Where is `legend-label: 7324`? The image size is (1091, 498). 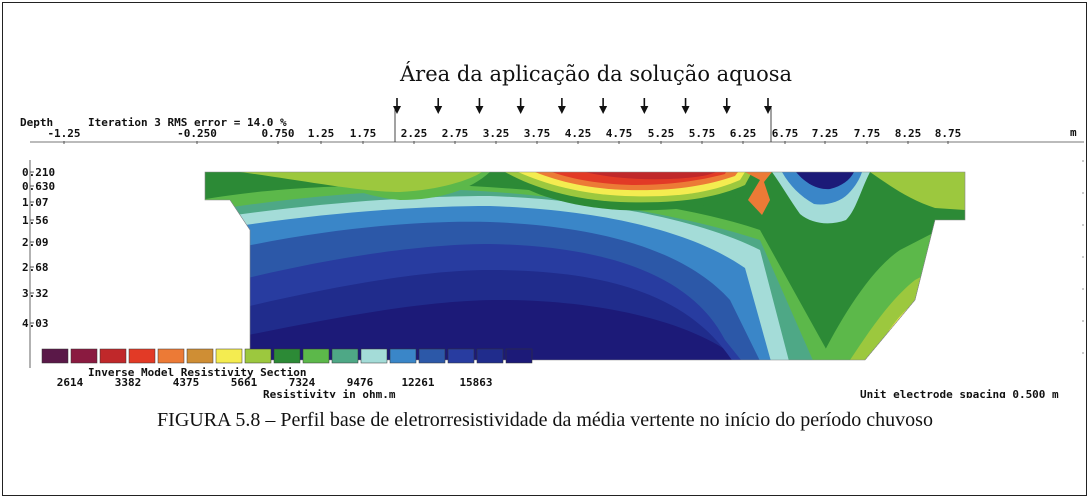
legend-label: 7324 is located at coordinates (302, 382).